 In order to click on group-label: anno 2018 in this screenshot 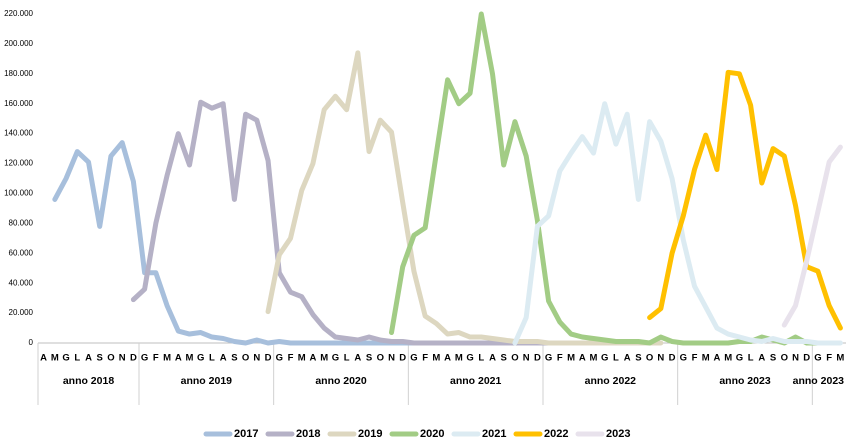, I will do `click(89, 381)`.